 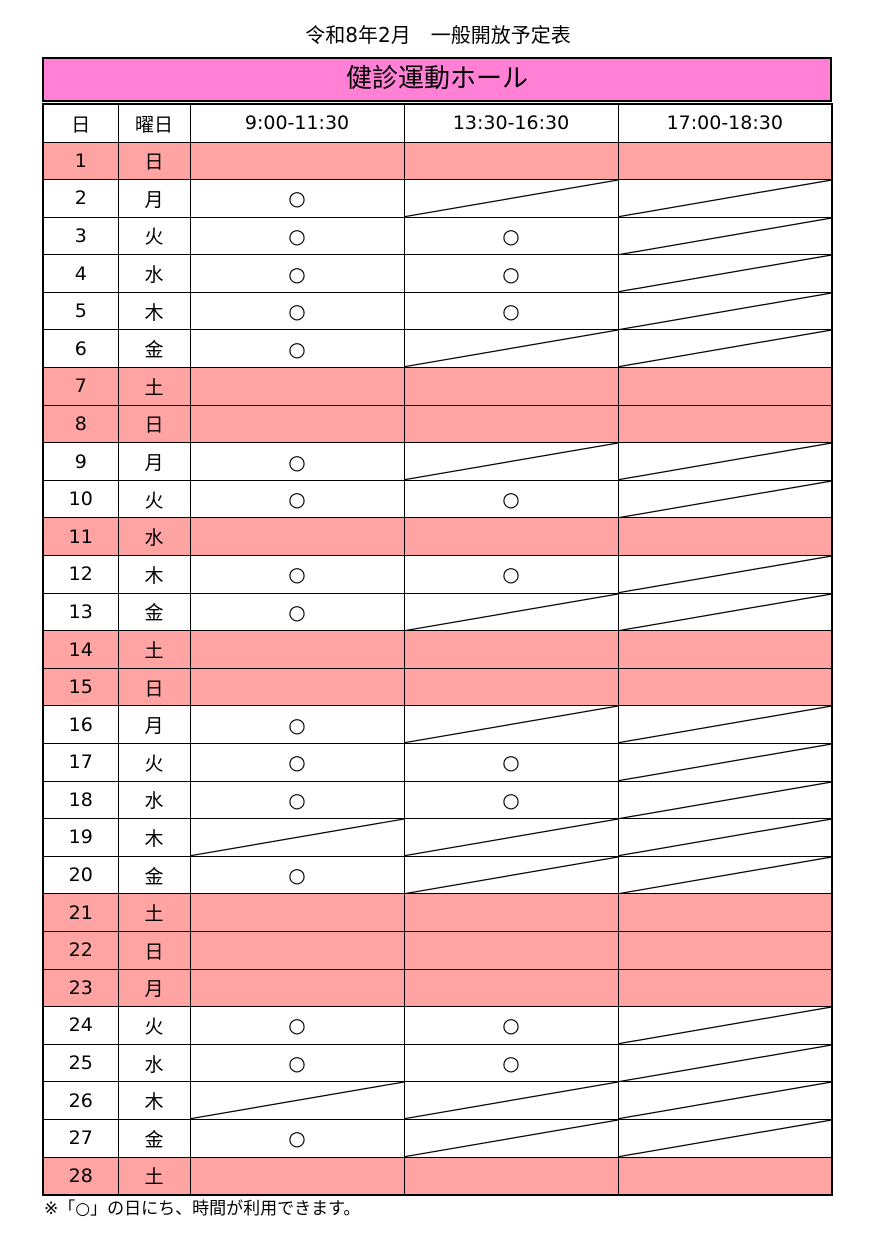 I want to click on header-weekday: 曜日, so click(x=154, y=123).